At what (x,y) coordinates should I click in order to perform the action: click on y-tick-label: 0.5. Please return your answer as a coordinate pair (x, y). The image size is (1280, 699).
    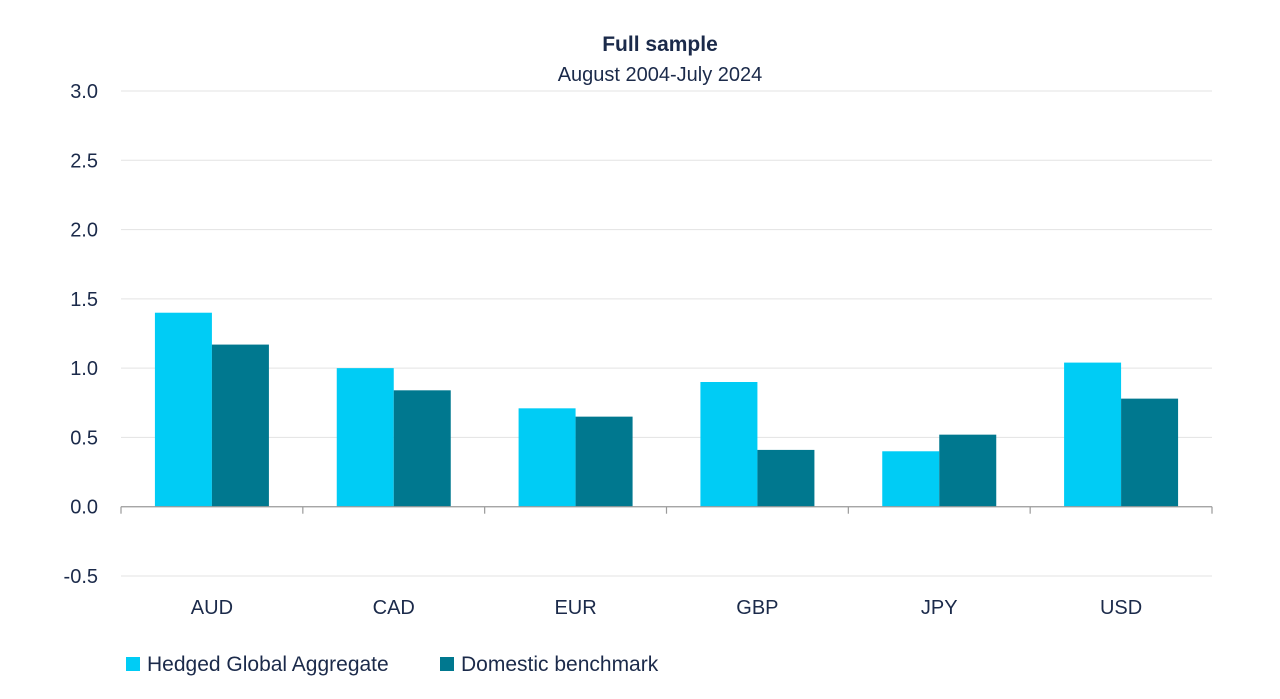
    Looking at the image, I should click on (84, 438).